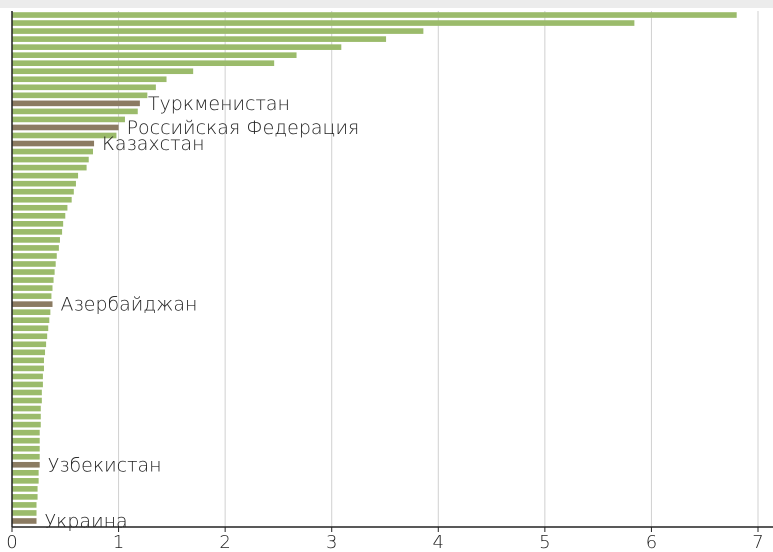  Describe the element at coordinates (86, 521) in the screenshot. I see `bar-label: Украина` at that location.